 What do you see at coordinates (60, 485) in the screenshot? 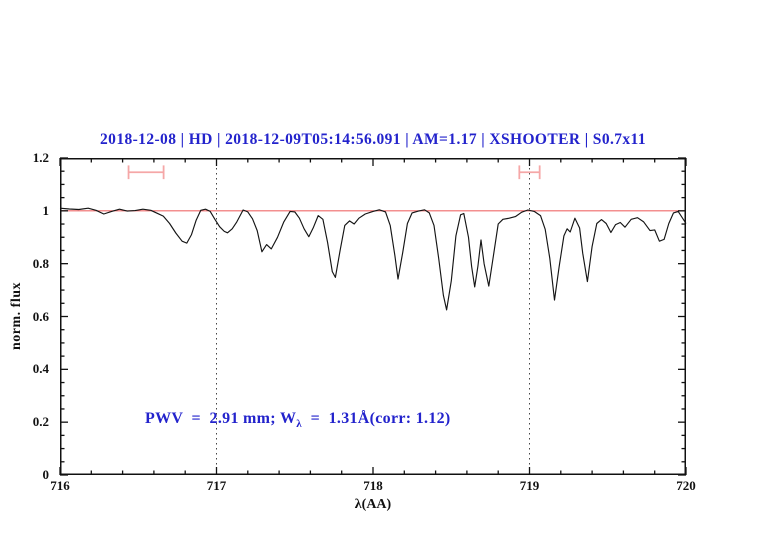
I see `x-tick-label: 716` at bounding box center [60, 485].